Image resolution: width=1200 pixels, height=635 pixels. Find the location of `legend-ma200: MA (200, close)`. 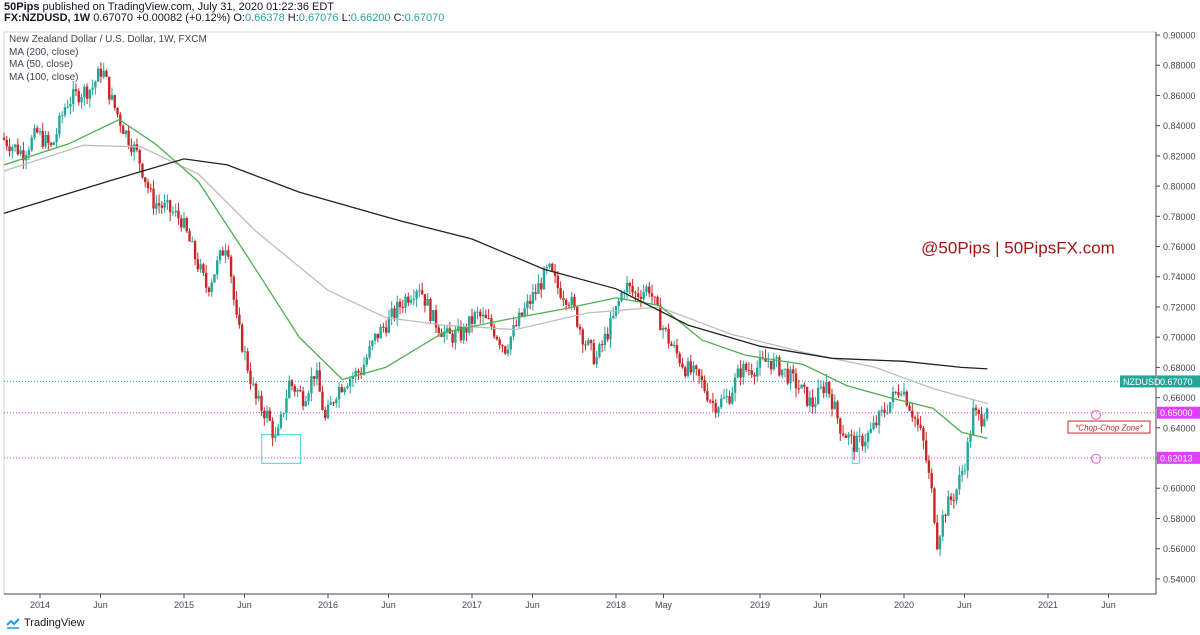

legend-ma200: MA (200, close) is located at coordinates (44, 52).